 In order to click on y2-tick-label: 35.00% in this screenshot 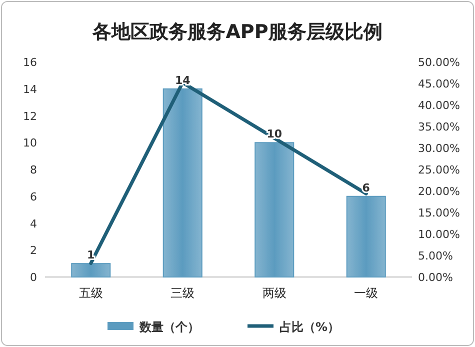, I will do `click(439, 127)`.